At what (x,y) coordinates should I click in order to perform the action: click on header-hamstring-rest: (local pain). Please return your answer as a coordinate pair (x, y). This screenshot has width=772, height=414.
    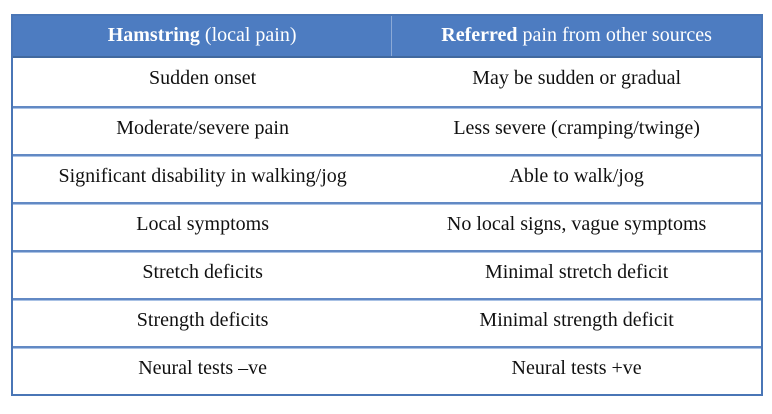
    Looking at the image, I should click on (248, 35).